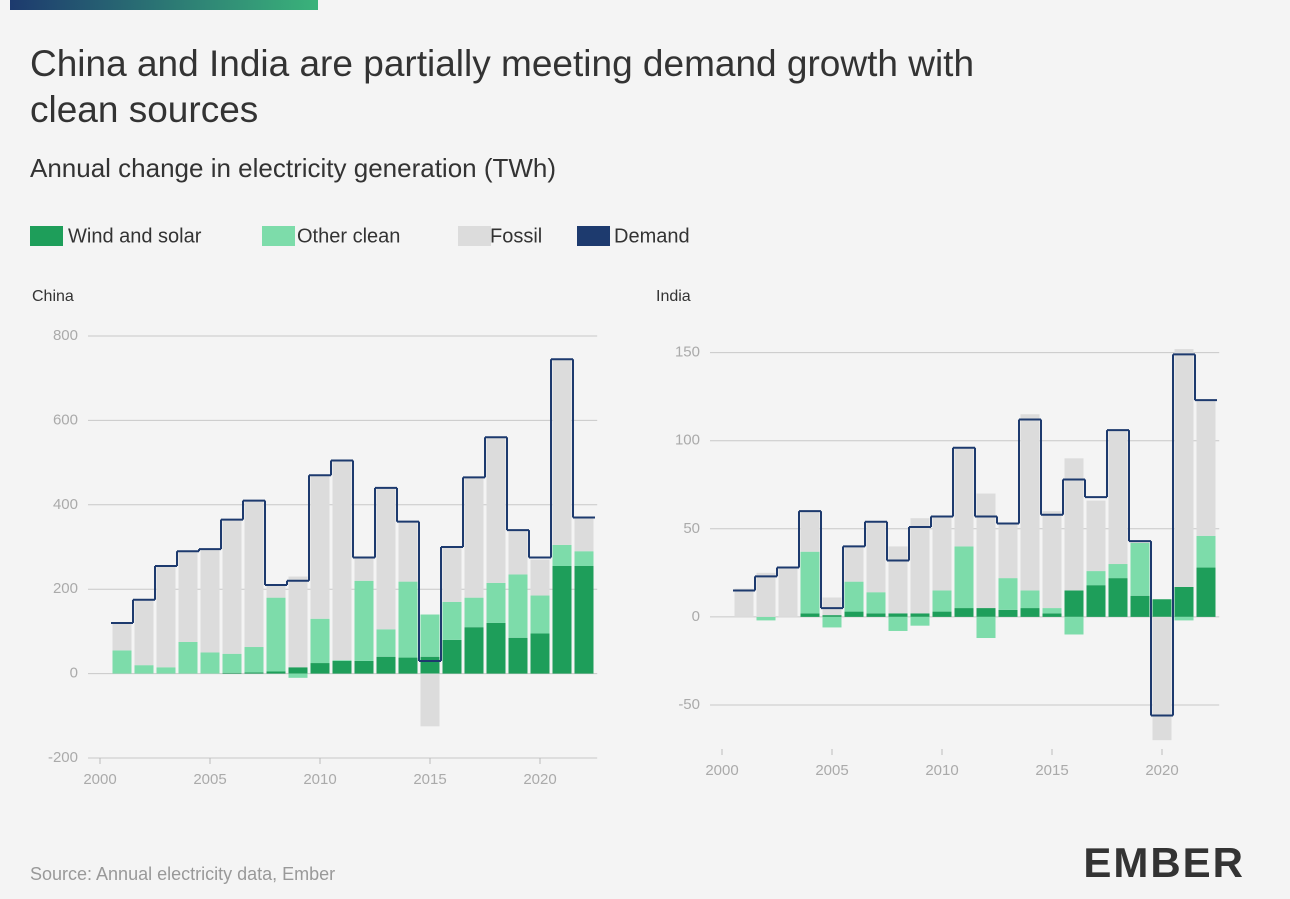 The width and height of the screenshot is (1290, 899). Describe the element at coordinates (687, 440) in the screenshot. I see `y-tick-label: 100` at that location.